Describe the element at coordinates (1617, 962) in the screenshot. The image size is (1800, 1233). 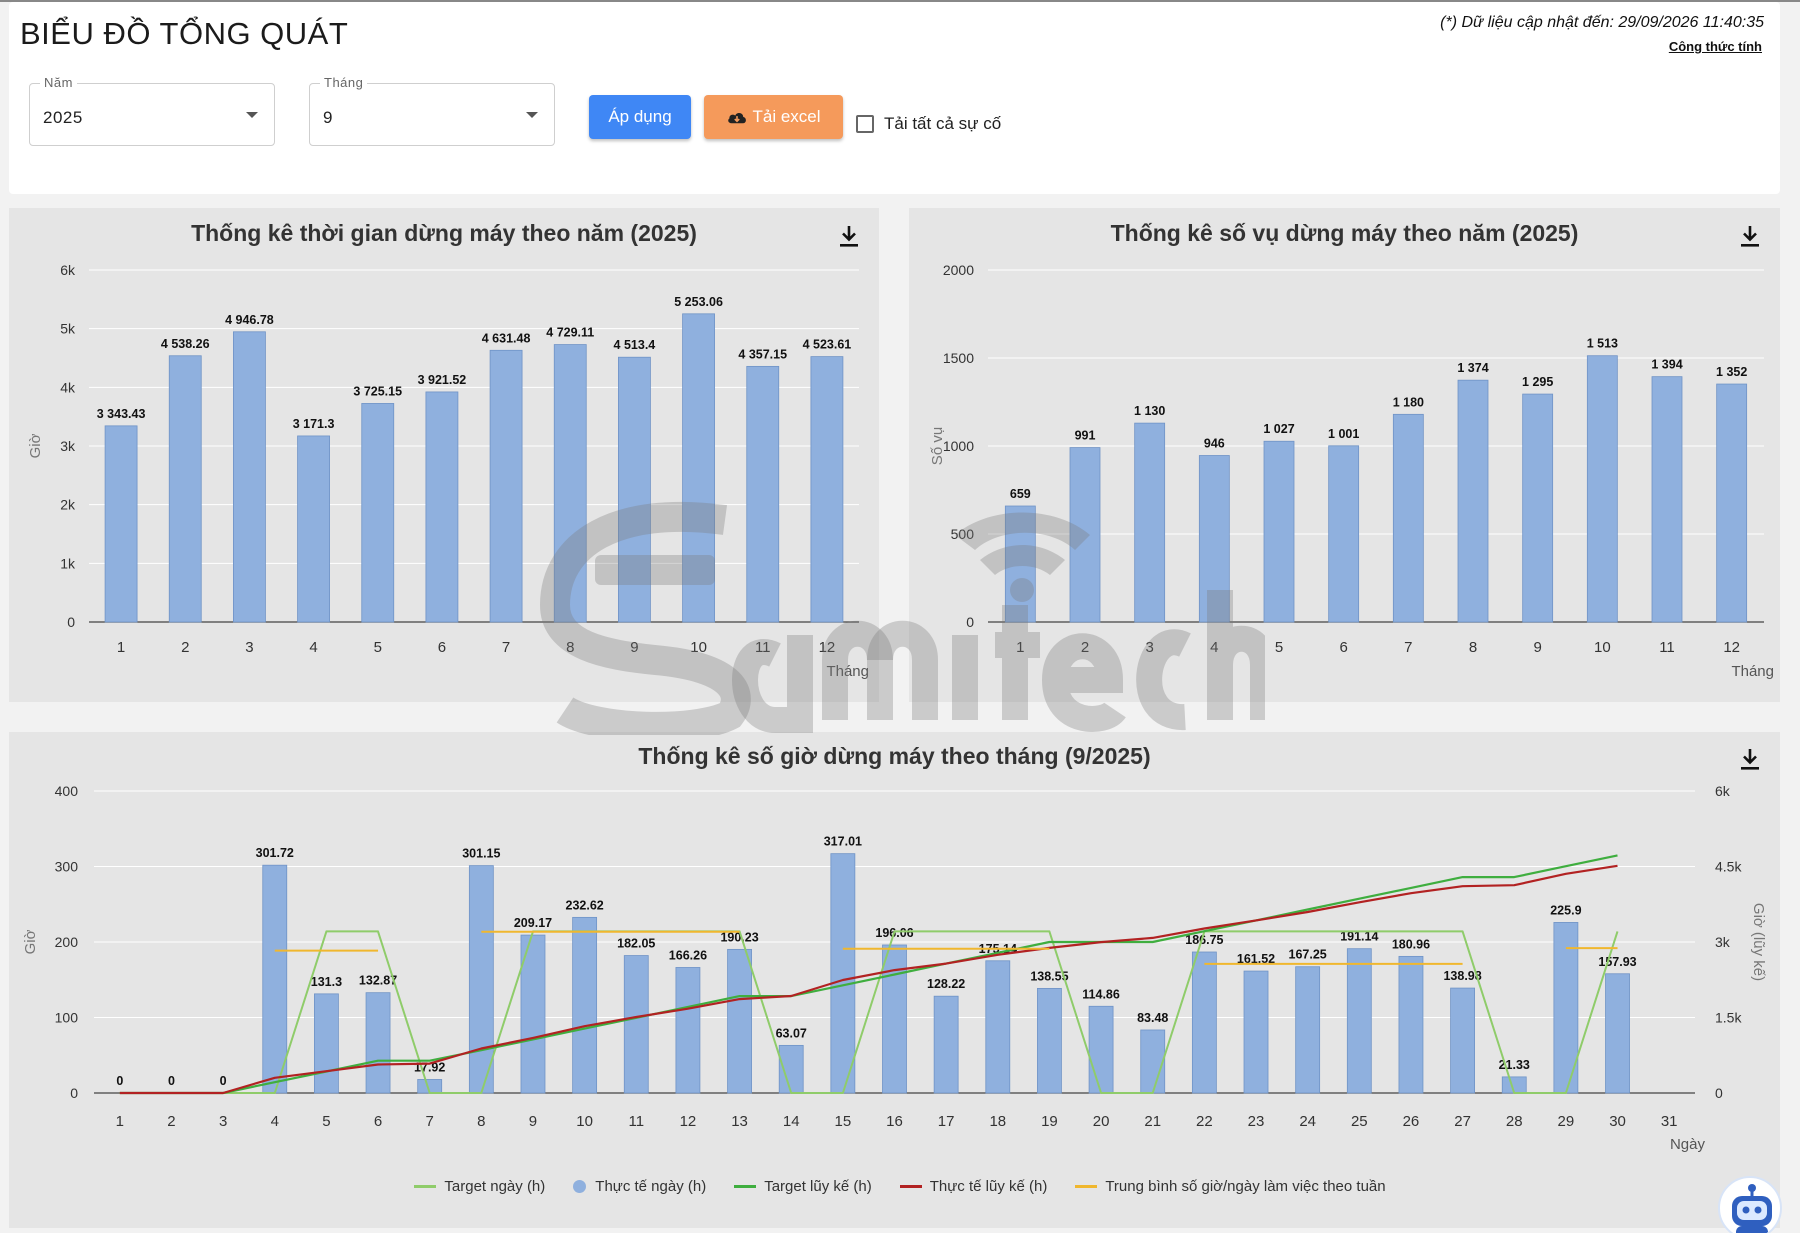
I see `bar-value-label: 157.93` at that location.